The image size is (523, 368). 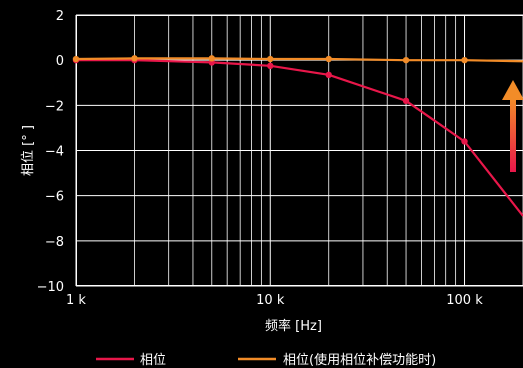 I want to click on y-tick-label: −8, so click(x=54, y=242).